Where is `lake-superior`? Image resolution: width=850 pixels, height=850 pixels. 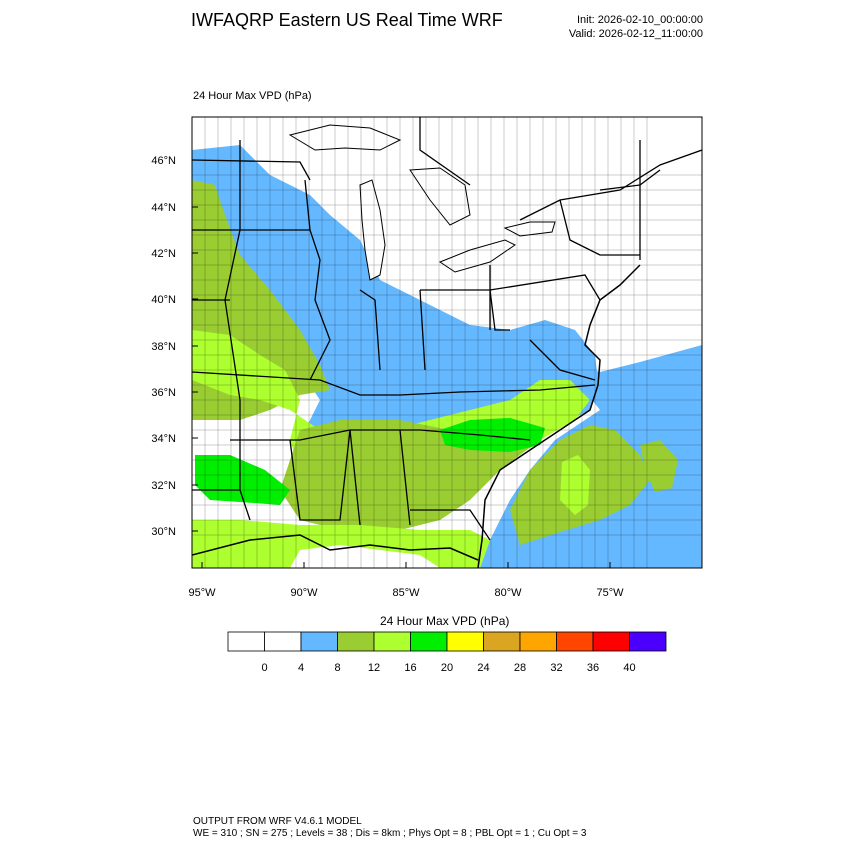 lake-superior is located at coordinates (345, 137).